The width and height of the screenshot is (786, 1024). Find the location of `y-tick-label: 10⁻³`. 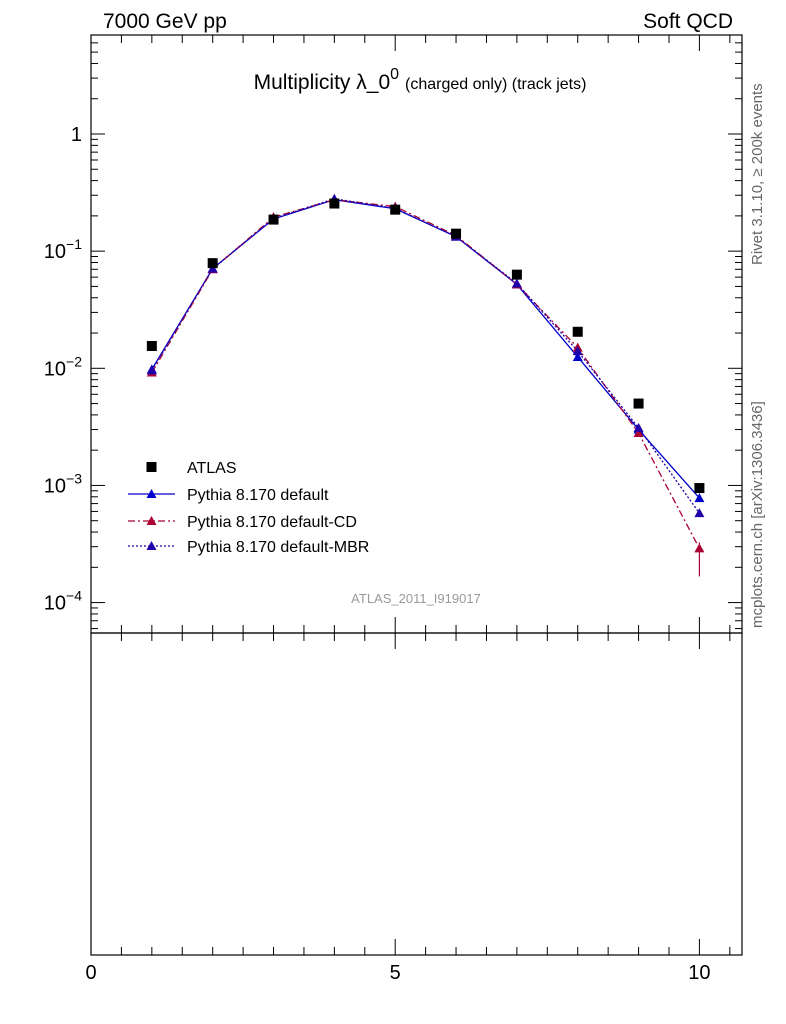

y-tick-label: 10⁻³ is located at coordinates (63, 483).